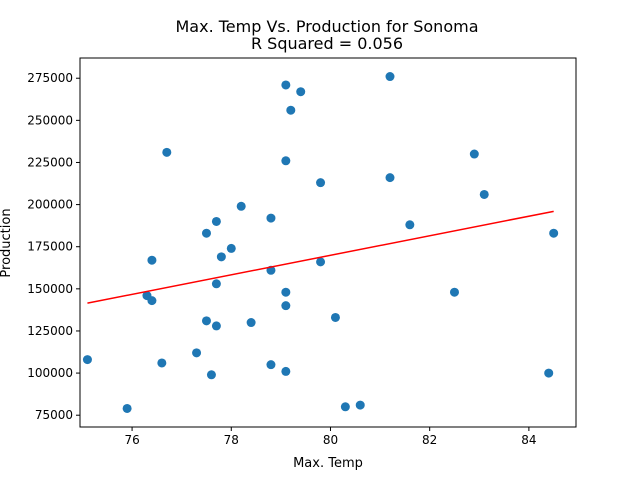 The height and width of the screenshot is (480, 640). Describe the element at coordinates (328, 463) in the screenshot. I see `x-axis-label: Max. Temp` at that location.